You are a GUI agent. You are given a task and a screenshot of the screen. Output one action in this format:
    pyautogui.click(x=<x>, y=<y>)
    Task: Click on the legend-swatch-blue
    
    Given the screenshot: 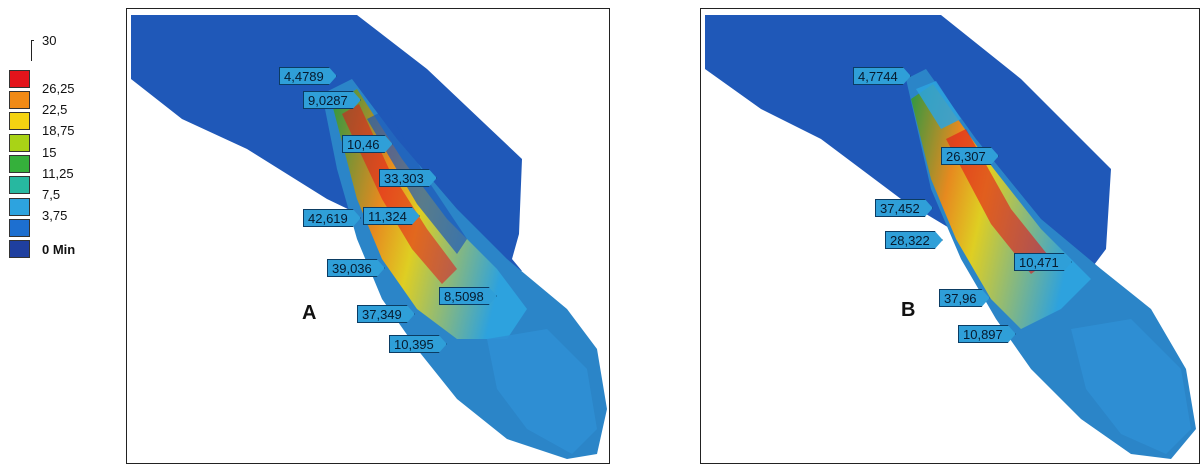 What is the action you would take?
    pyautogui.click(x=19, y=228)
    